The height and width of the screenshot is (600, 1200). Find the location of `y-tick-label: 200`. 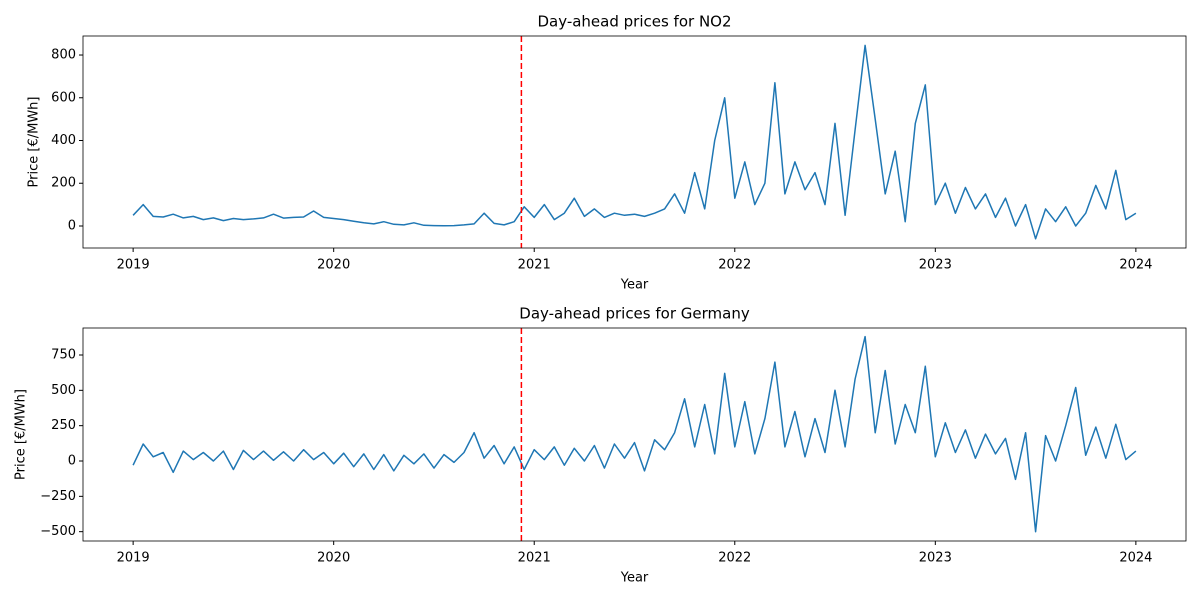

y-tick-label: 200 is located at coordinates (63, 183).